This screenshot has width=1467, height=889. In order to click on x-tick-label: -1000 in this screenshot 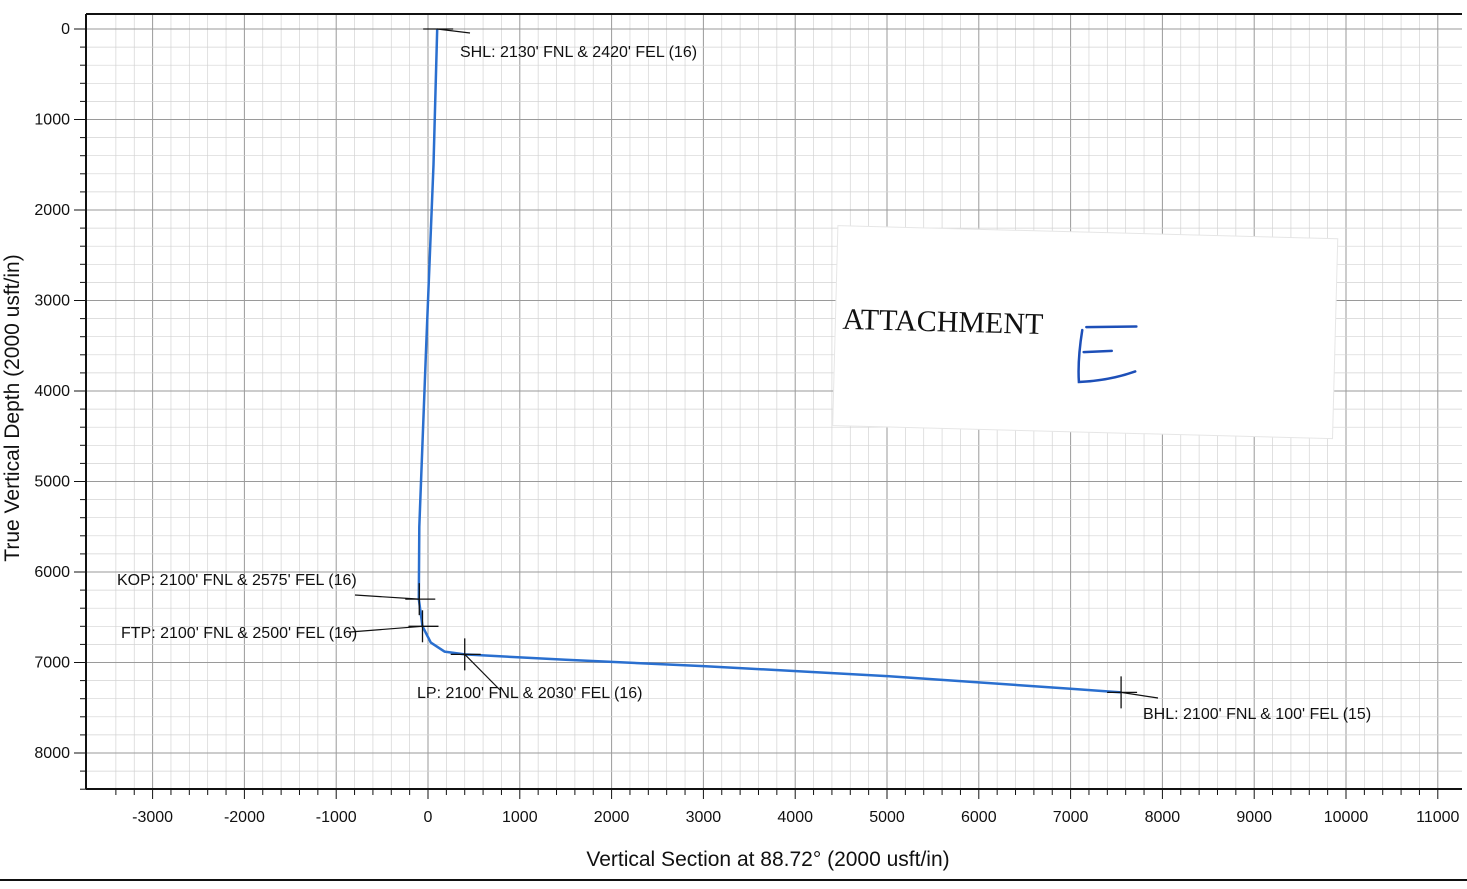, I will do `click(336, 817)`.